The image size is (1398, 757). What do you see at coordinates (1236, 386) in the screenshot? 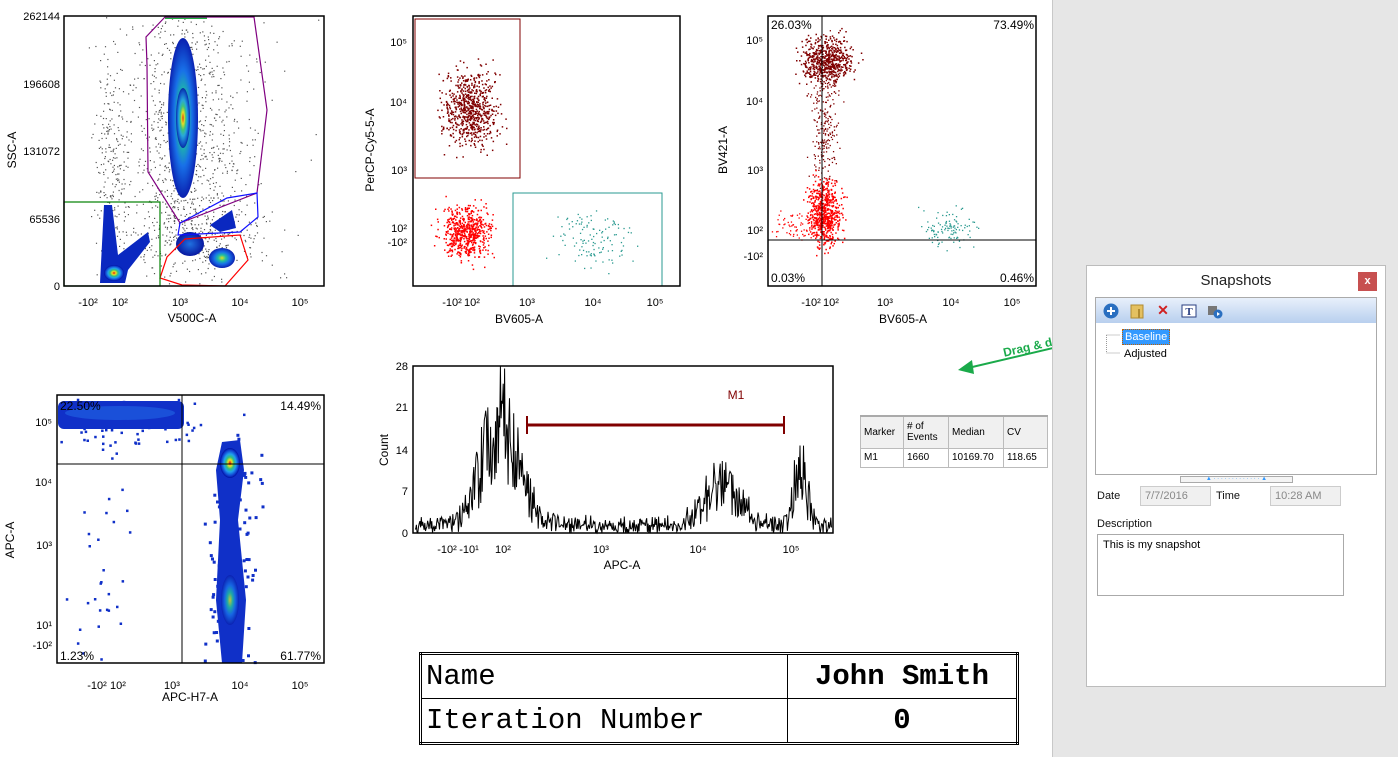
I see `snapshot-tree: ✕ T Baseline Adjusted` at bounding box center [1236, 386].